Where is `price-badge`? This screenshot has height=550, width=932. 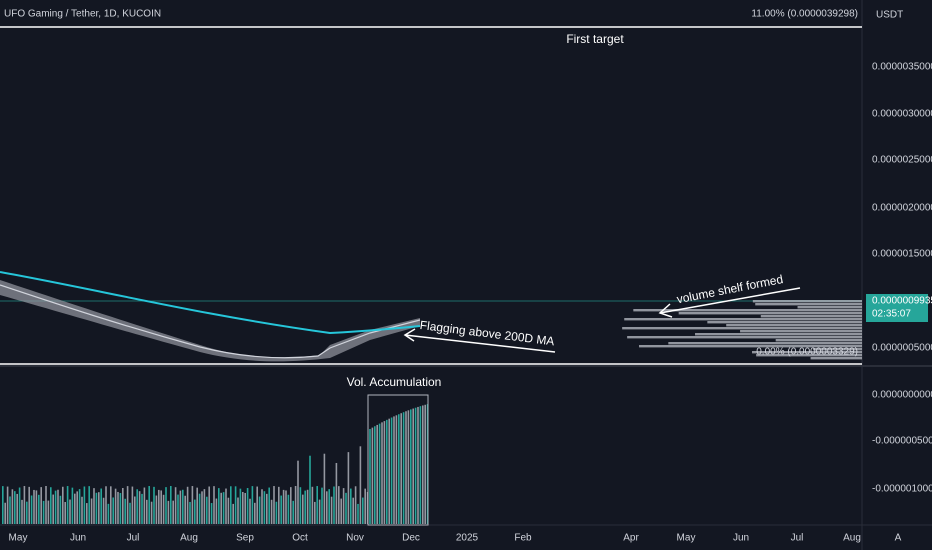
price-badge is located at coordinates (897, 308).